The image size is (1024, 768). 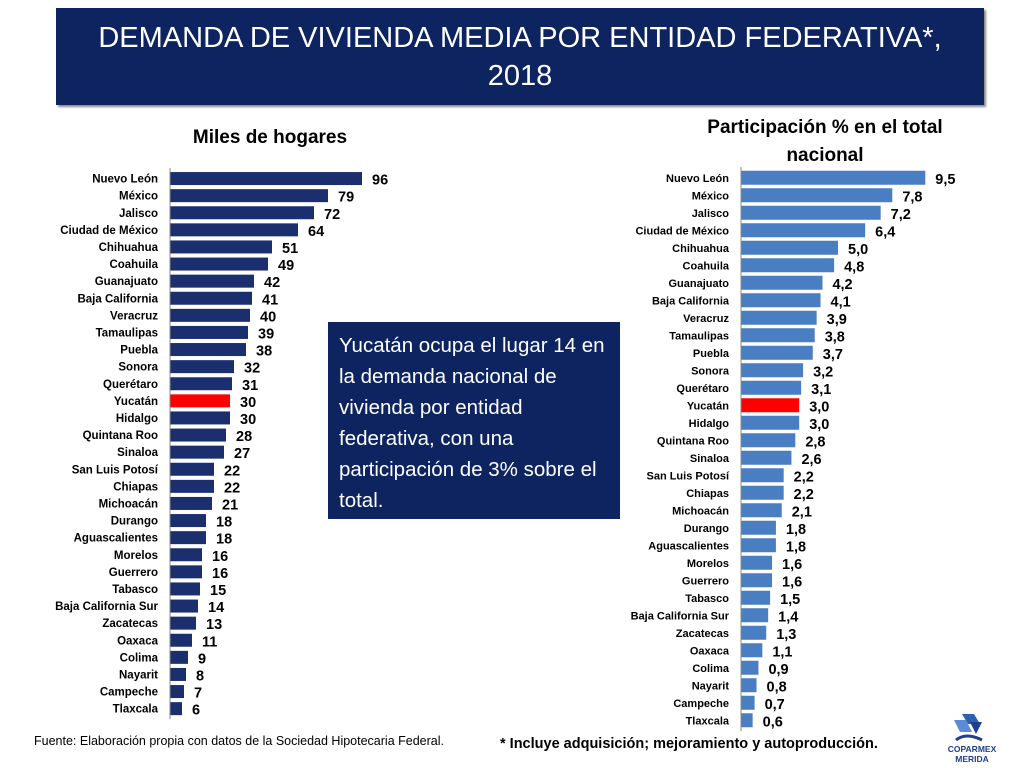 I want to click on right-category-label: Zacatecas, so click(x=702, y=634).